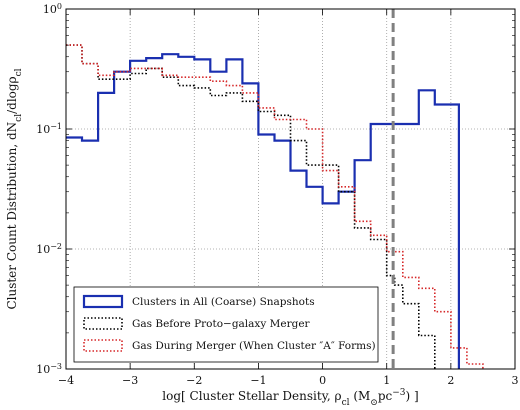 This screenshot has width=520, height=410. What do you see at coordinates (56, 246) in the screenshot?
I see `y-tick-label-exponent: −2` at bounding box center [56, 246].